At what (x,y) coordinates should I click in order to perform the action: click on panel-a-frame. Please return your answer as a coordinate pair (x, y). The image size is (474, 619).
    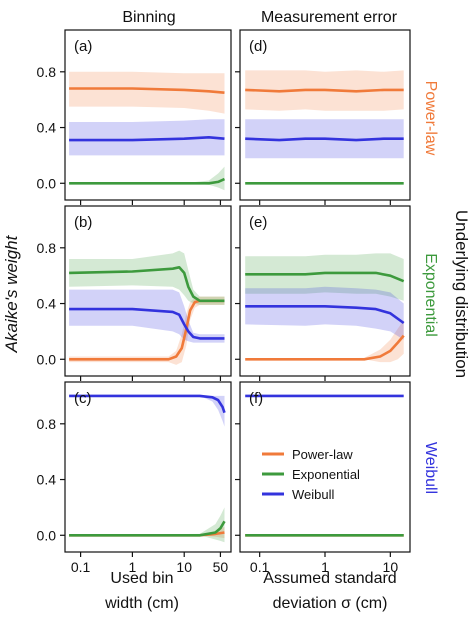
    Looking at the image, I should click on (148, 115).